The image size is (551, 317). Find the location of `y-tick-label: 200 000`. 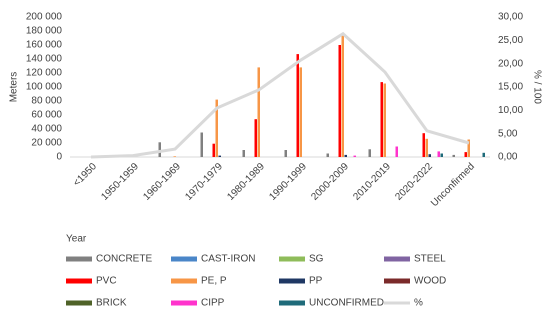

y-tick-label: 200 000 is located at coordinates (44, 17).